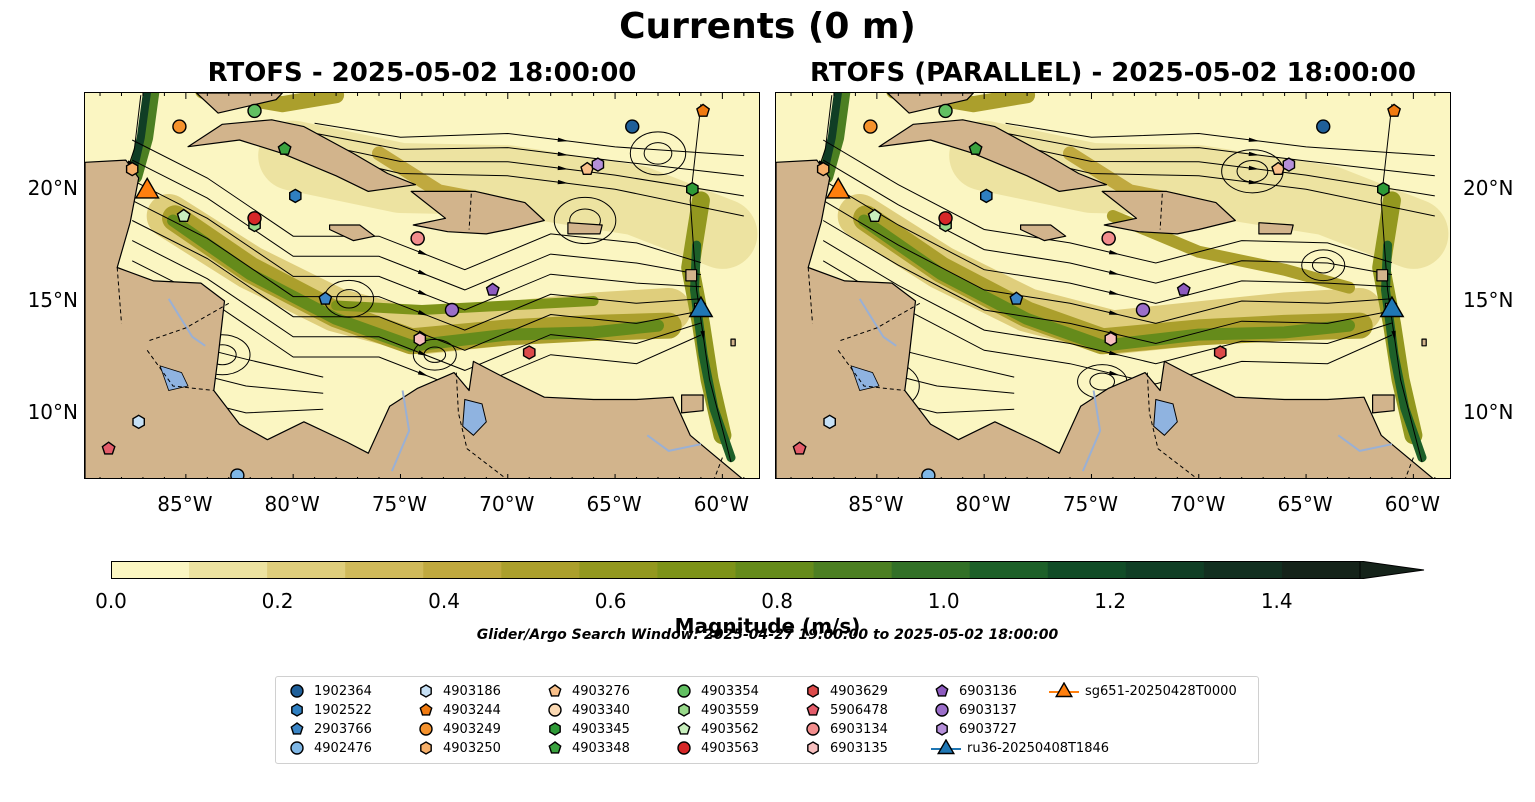 The height and width of the screenshot is (802, 1535). I want to click on legend-entry: 6903727, so click(974, 729).